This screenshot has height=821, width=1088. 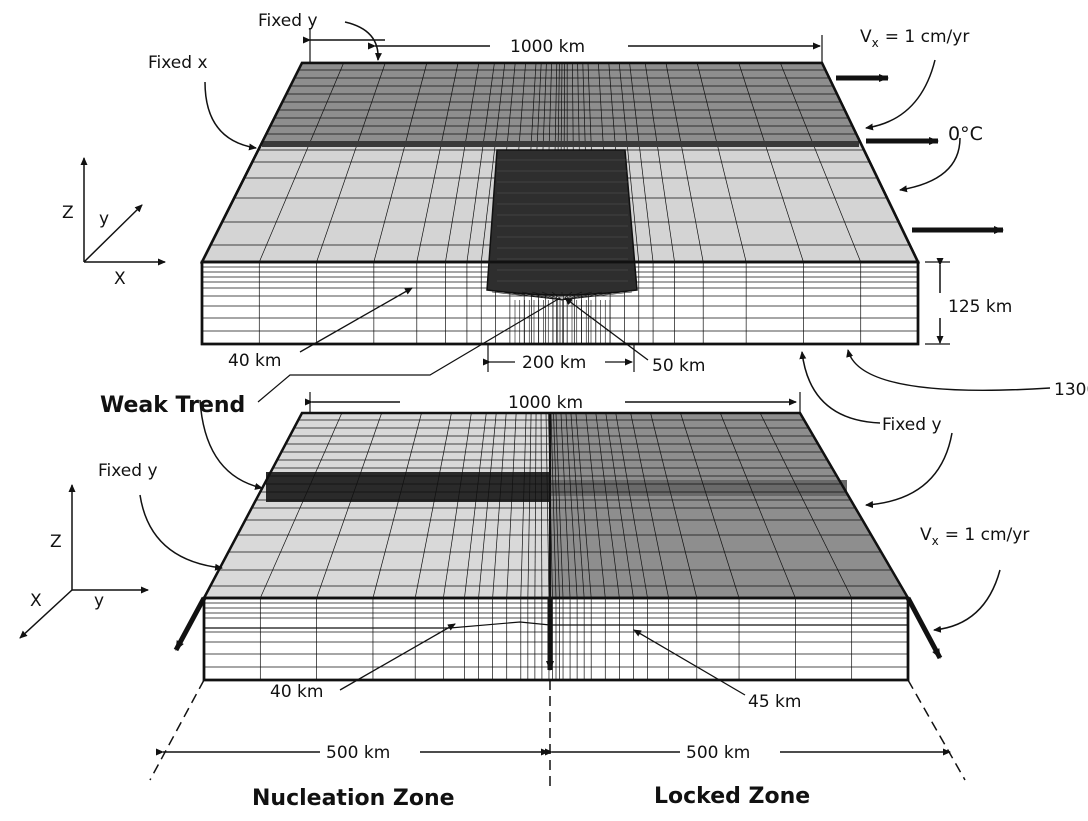 I want to click on label-base-temp: 1300 °C, so click(x=1071, y=390).